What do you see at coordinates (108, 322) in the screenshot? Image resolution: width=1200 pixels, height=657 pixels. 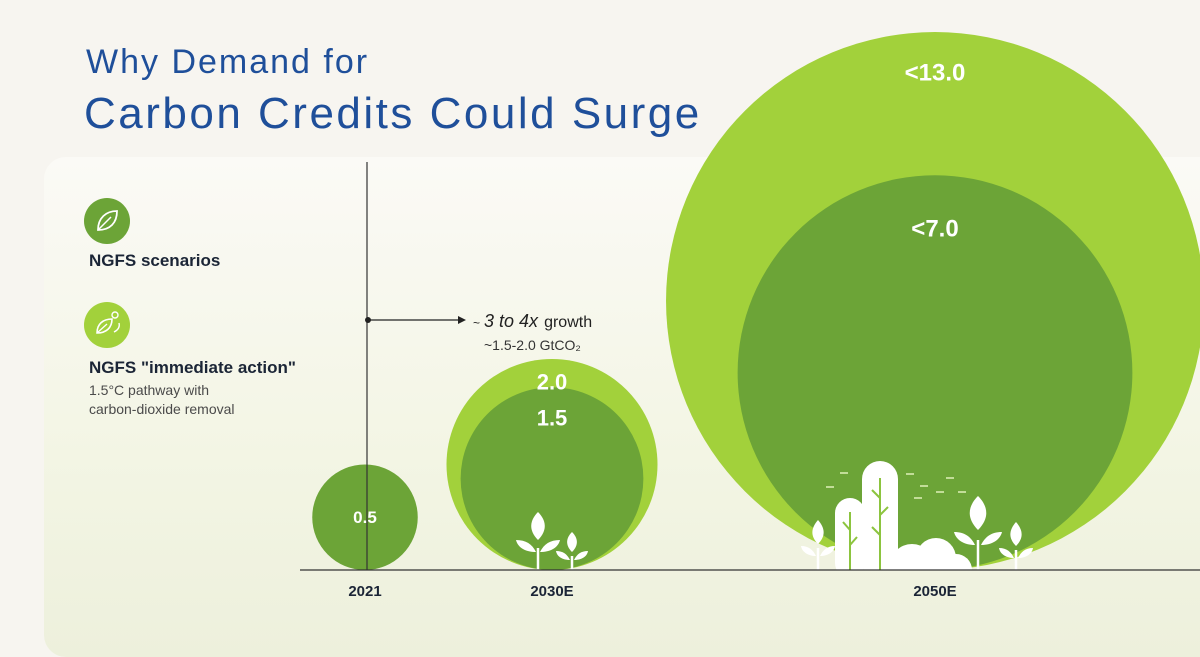 I see `eco-leaf-icon` at bounding box center [108, 322].